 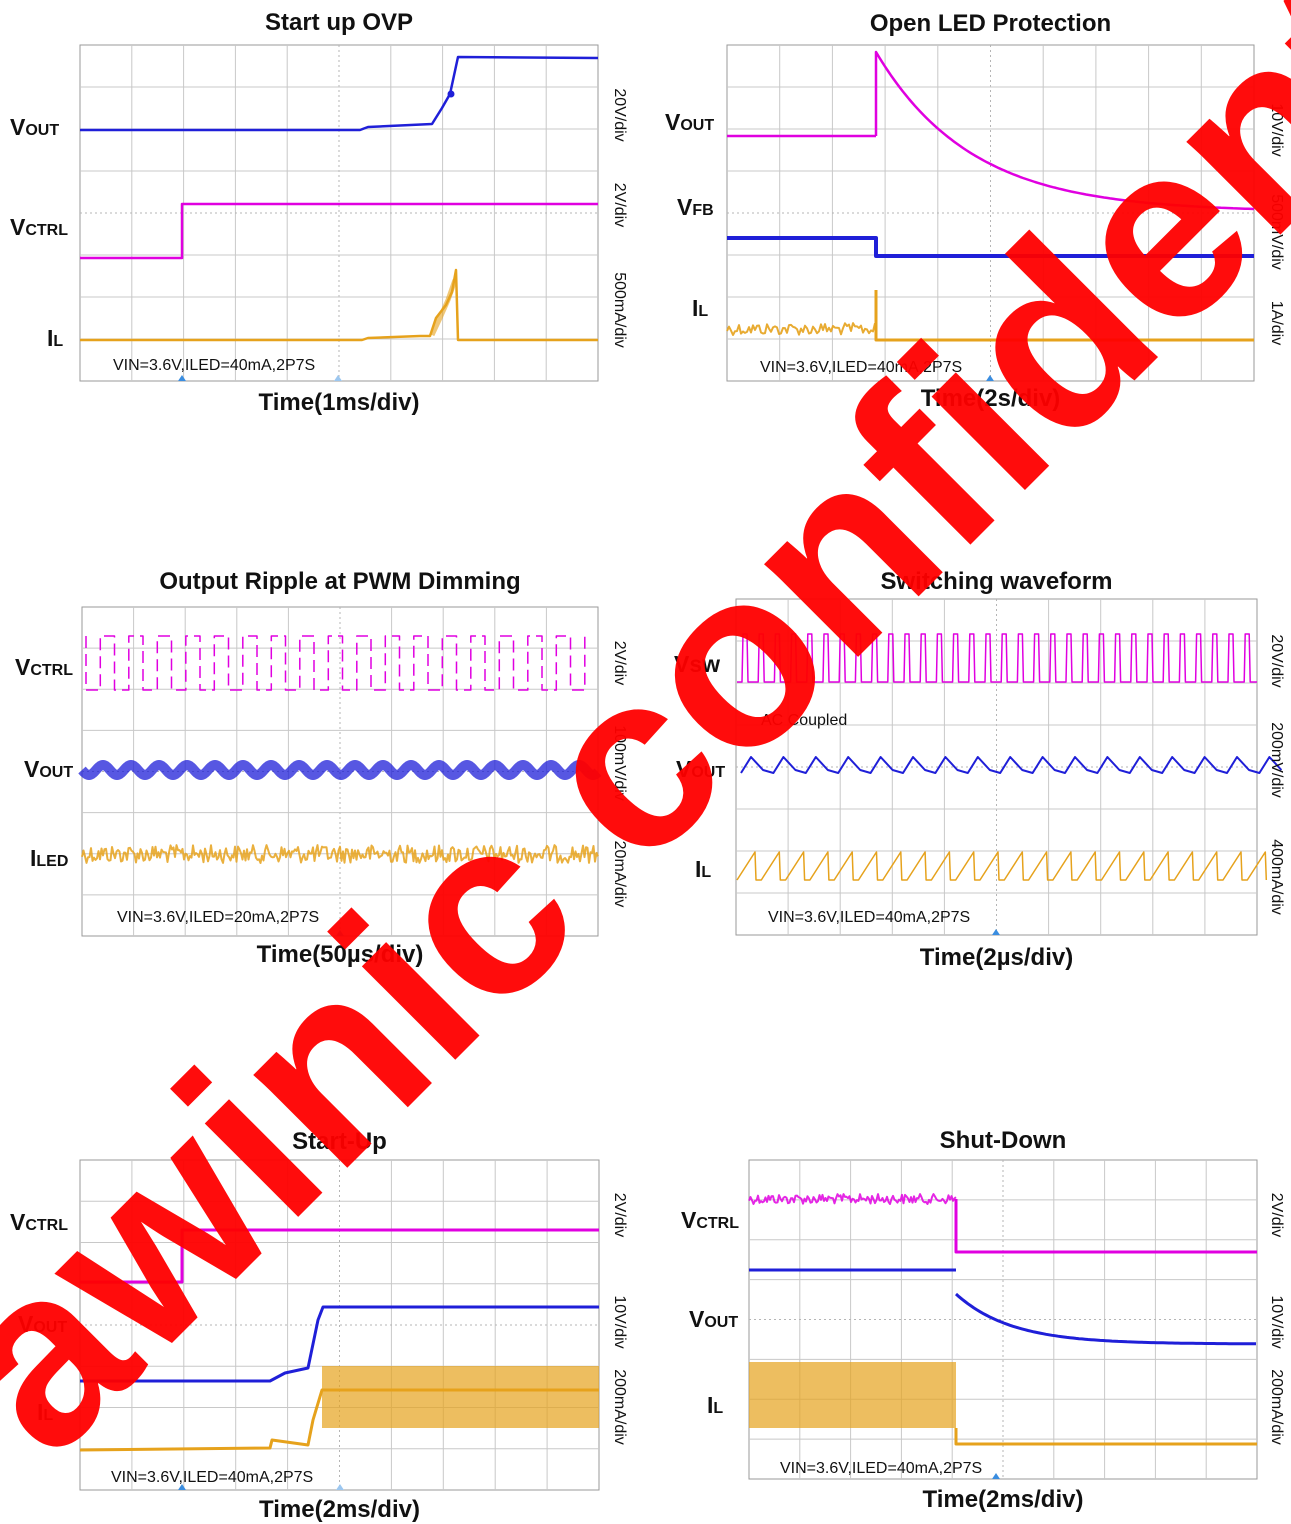 I want to click on channel-scale: 20mA/div, so click(x=619, y=874).